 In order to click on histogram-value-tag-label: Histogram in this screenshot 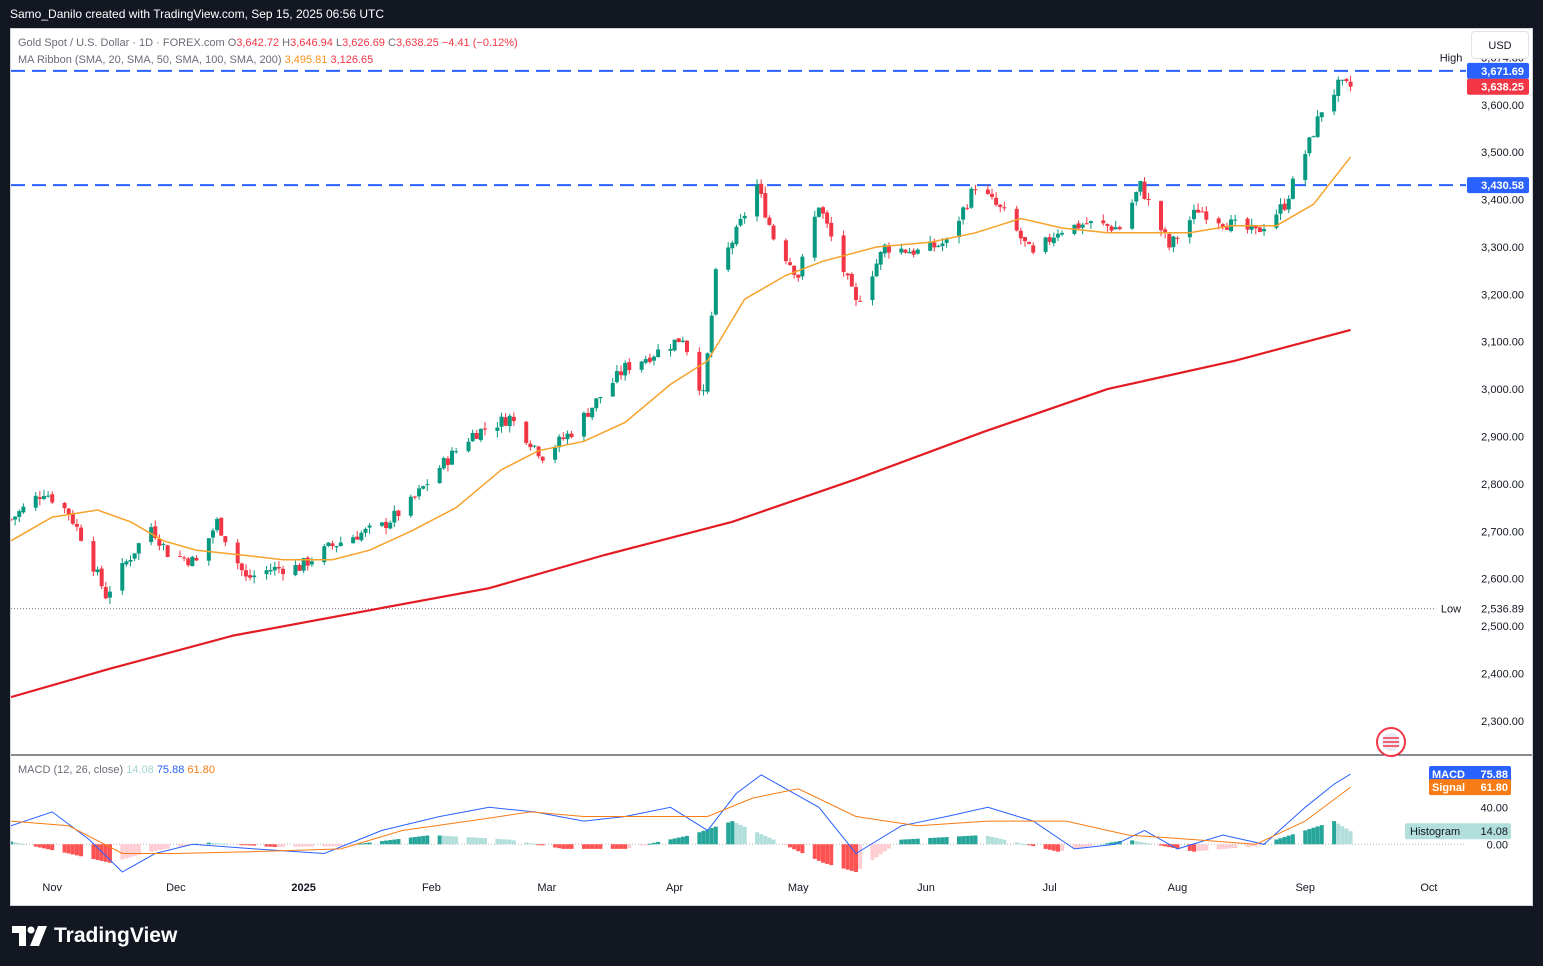, I will do `click(1435, 832)`.